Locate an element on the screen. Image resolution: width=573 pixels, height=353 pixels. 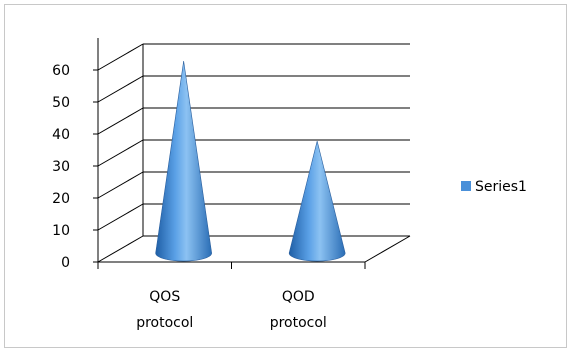
category-labels: QOS protocol QOD protocol is located at coordinates (231, 310).